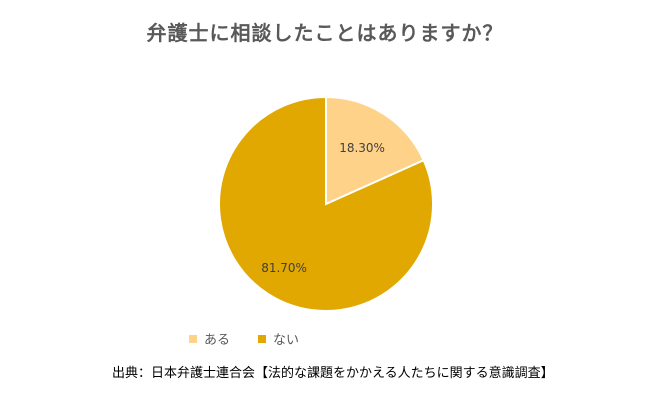  I want to click on data-label-aru: 18.30%, so click(362, 148).